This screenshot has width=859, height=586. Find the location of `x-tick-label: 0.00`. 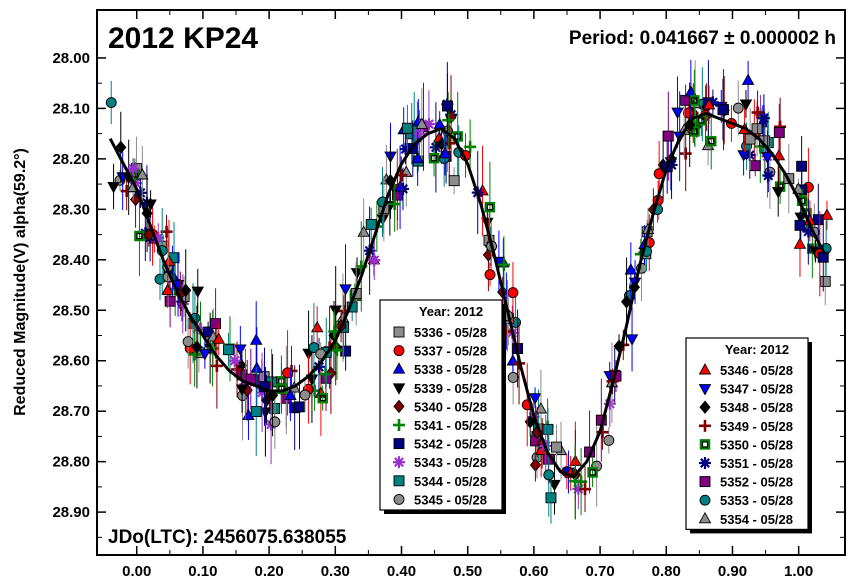

x-tick-label: 0.00 is located at coordinates (136, 571).